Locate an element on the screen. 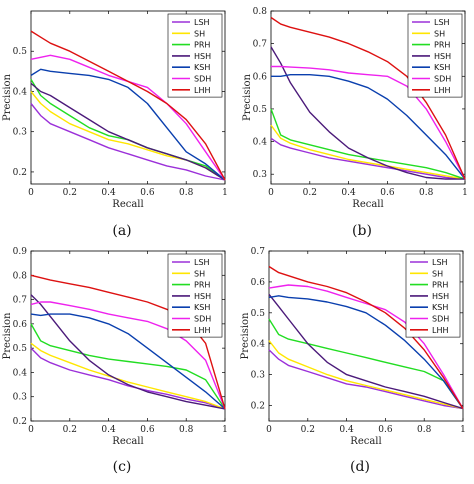 This screenshot has width=474, height=484. y-tick-label: 0.9 is located at coordinates (20, 252).